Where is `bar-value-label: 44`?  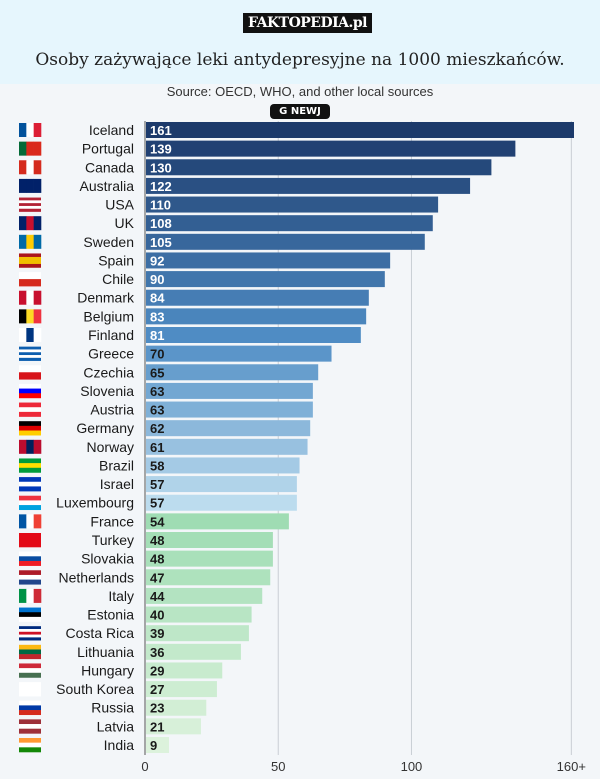 bar-value-label: 44 is located at coordinates (157, 596).